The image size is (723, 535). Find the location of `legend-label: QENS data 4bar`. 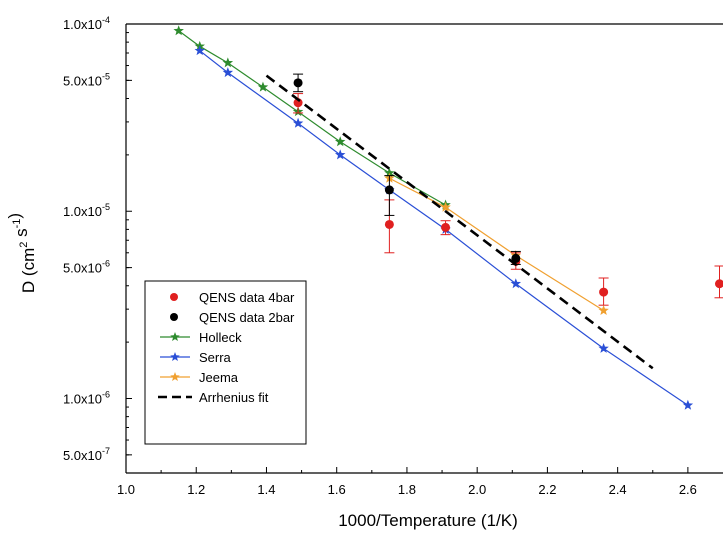

legend-label: QENS data 4bar is located at coordinates (247, 297).